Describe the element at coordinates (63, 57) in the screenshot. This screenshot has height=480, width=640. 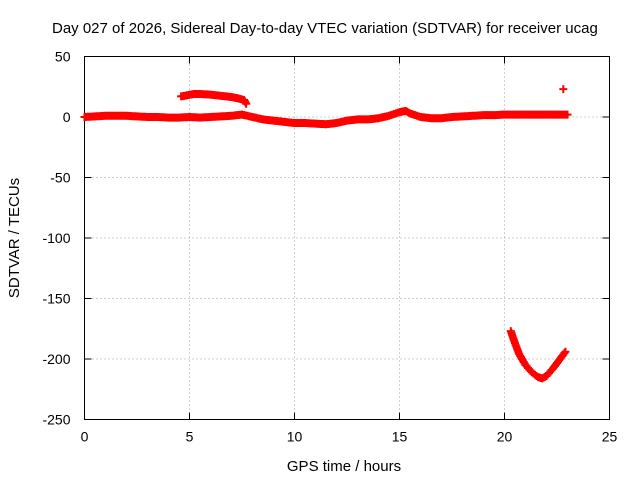
I see `y-tick-label: 50` at that location.